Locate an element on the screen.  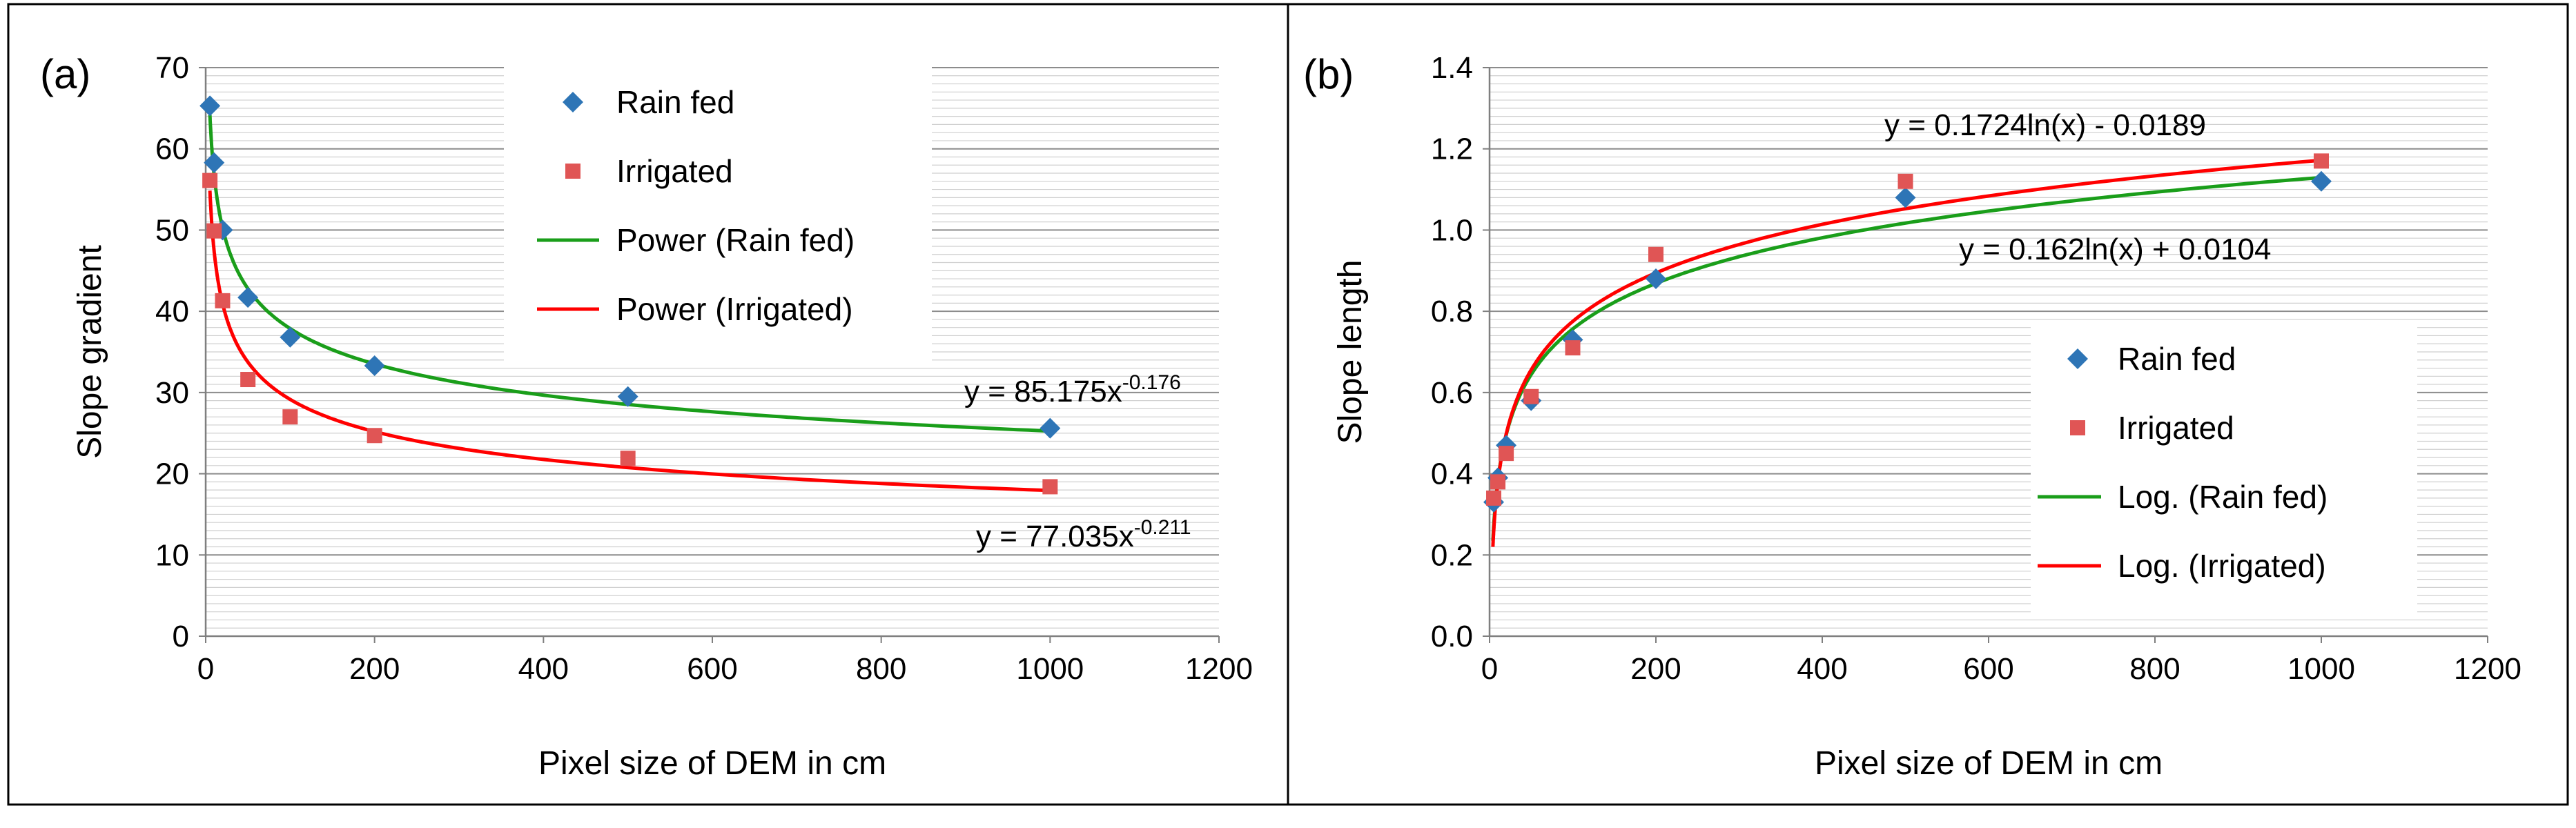
y-tick-label: 1.4 is located at coordinates (1452, 68).